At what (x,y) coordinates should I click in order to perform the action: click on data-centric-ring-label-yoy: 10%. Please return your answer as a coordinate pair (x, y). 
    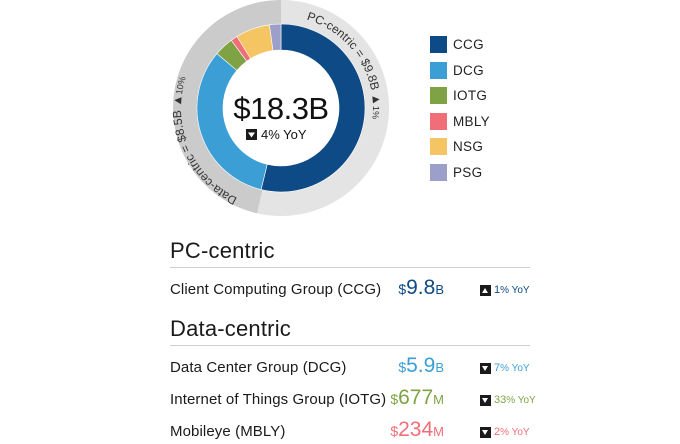
    Looking at the image, I should click on (181, 85).